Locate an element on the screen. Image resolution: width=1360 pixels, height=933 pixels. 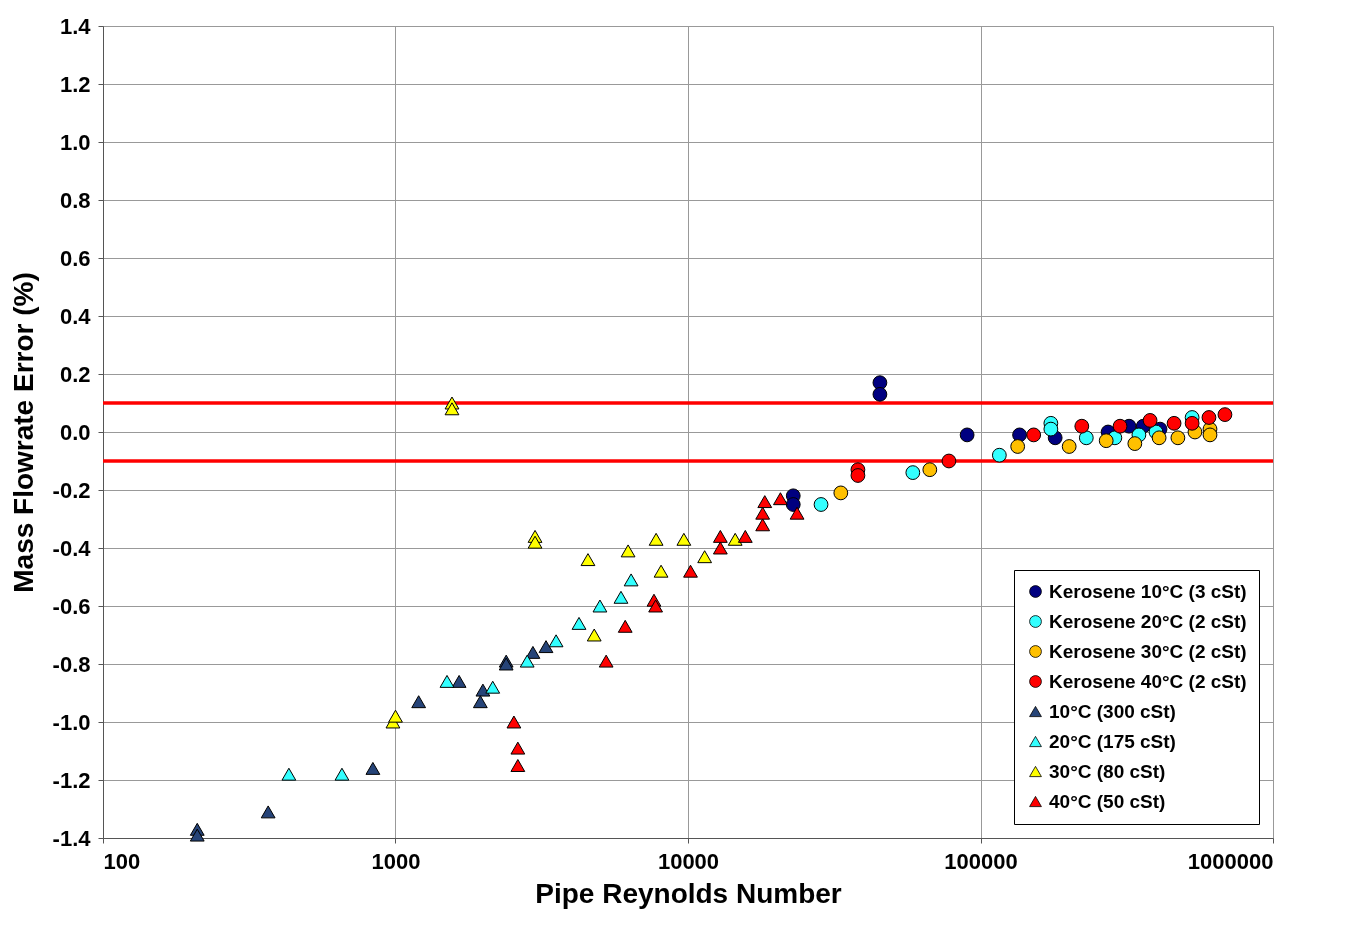
legend-label: Kerosene 20°C (2 cSt) is located at coordinates (1148, 621).